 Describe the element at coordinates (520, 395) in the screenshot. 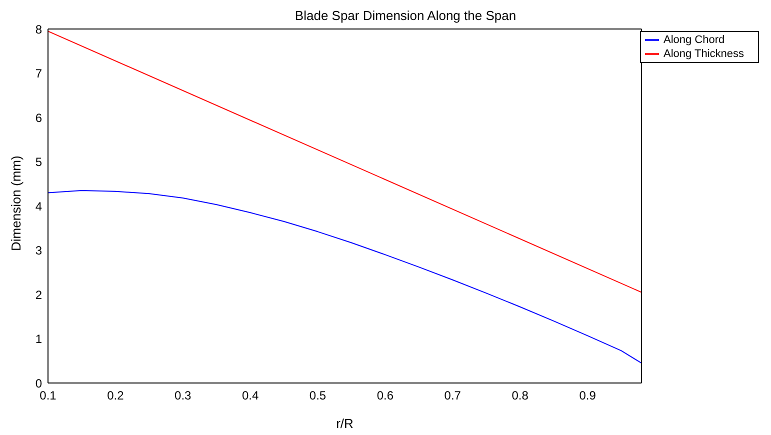

I see `x-tick-label: 0.8` at that location.